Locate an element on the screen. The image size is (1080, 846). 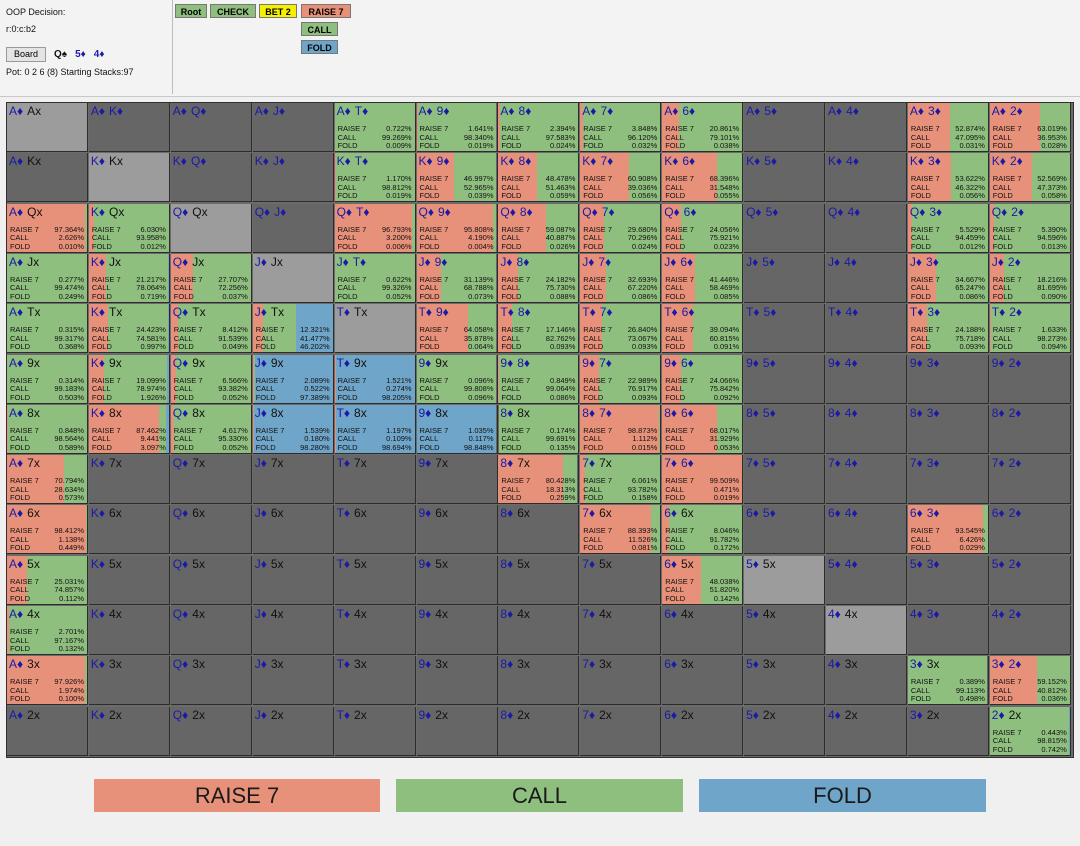
hand-cell: A♦ 5♦ is located at coordinates (785, 127).